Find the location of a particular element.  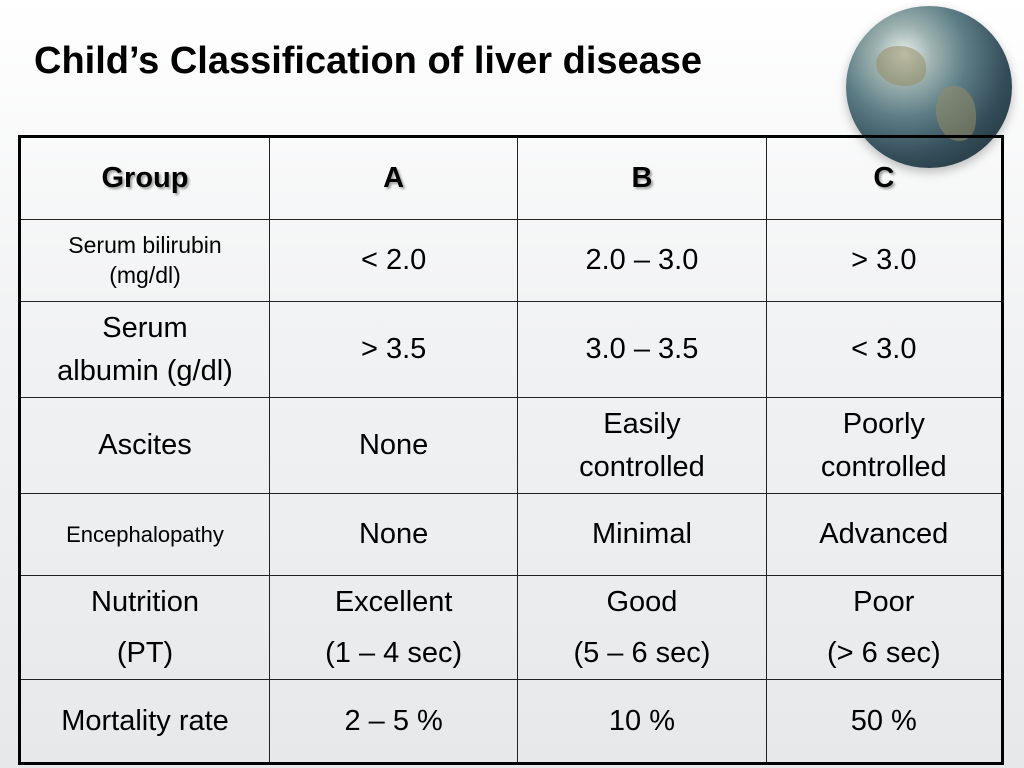

header-cell: C is located at coordinates (884, 178).